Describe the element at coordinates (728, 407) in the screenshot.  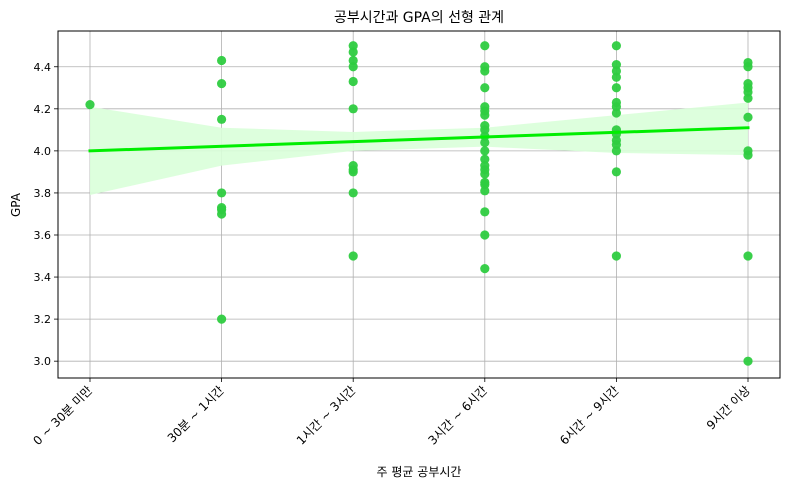
I see `x-tick-label: 9시간 이상` at that location.